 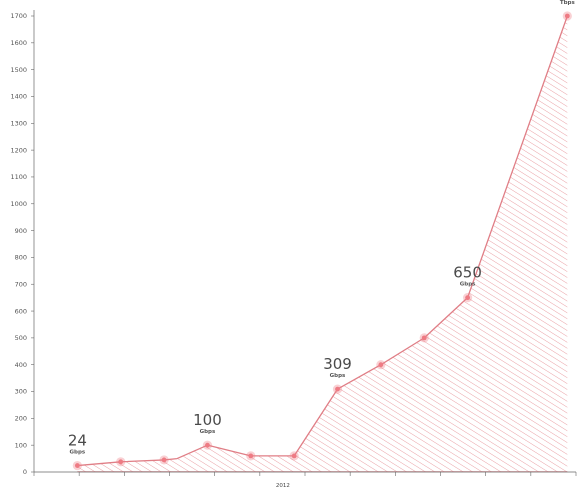 I want to click on y-tick-label: 200, so click(x=21, y=419).